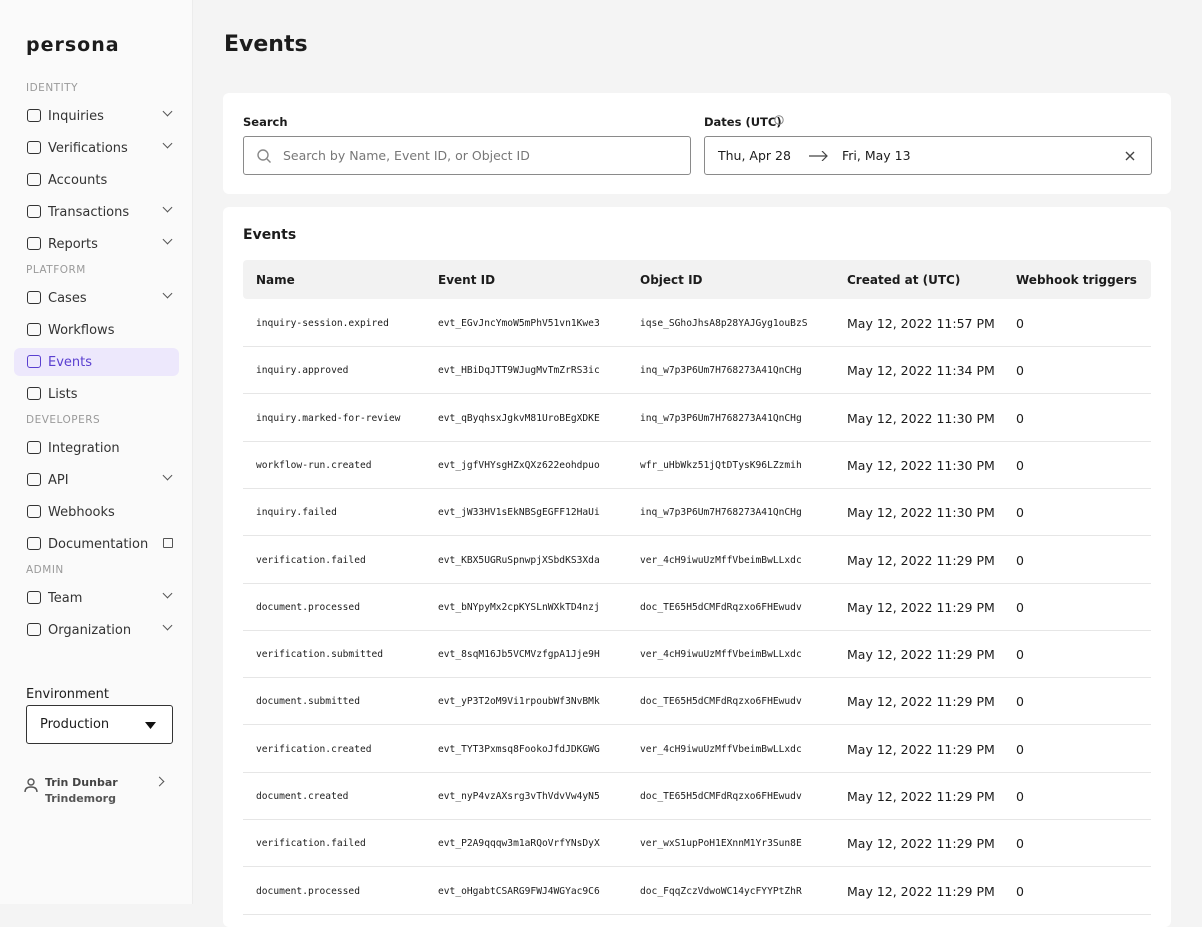 Image resolution: width=1202 pixels, height=927 pixels. Describe the element at coordinates (88, 148) in the screenshot. I see `nav-label: Verifications` at that location.